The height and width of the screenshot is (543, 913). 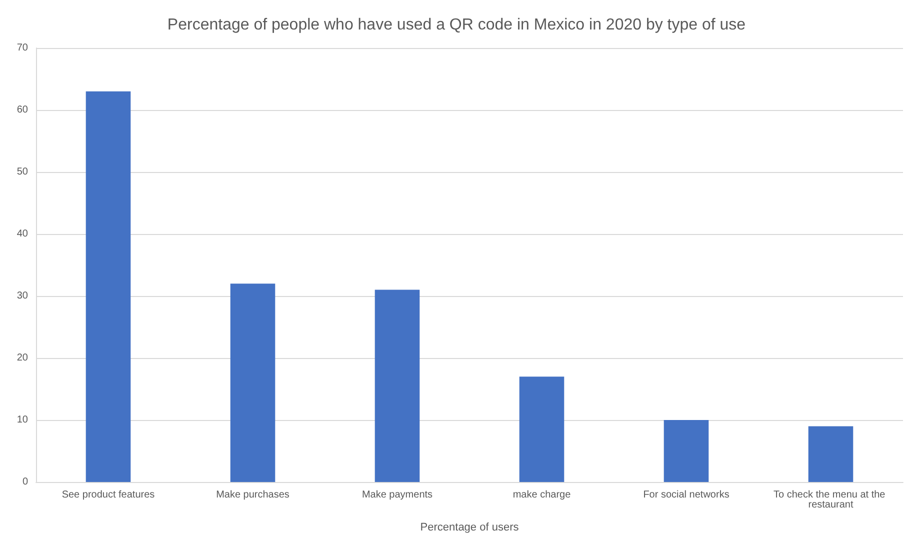 I want to click on y-tick-label: 20, so click(x=22, y=358).